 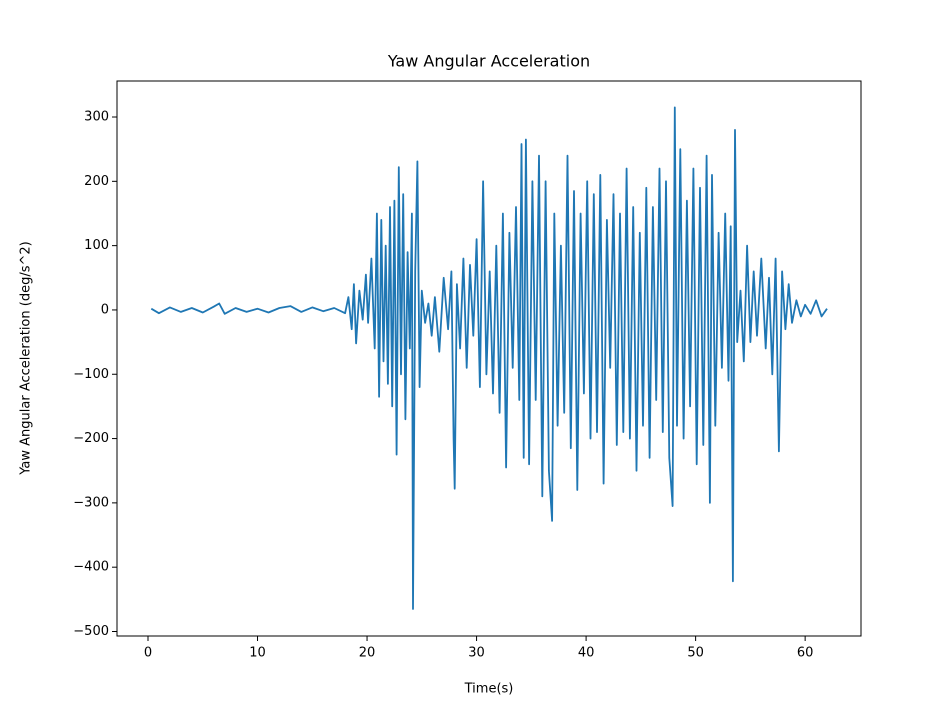 What do you see at coordinates (26, 358) in the screenshot?
I see `y-axis-label: Yaw Angular Acceleration (deg/s^2)` at bounding box center [26, 358].